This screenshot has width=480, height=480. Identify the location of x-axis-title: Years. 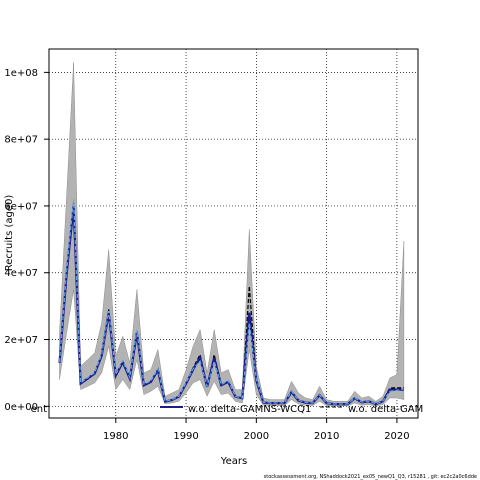
(233, 461).